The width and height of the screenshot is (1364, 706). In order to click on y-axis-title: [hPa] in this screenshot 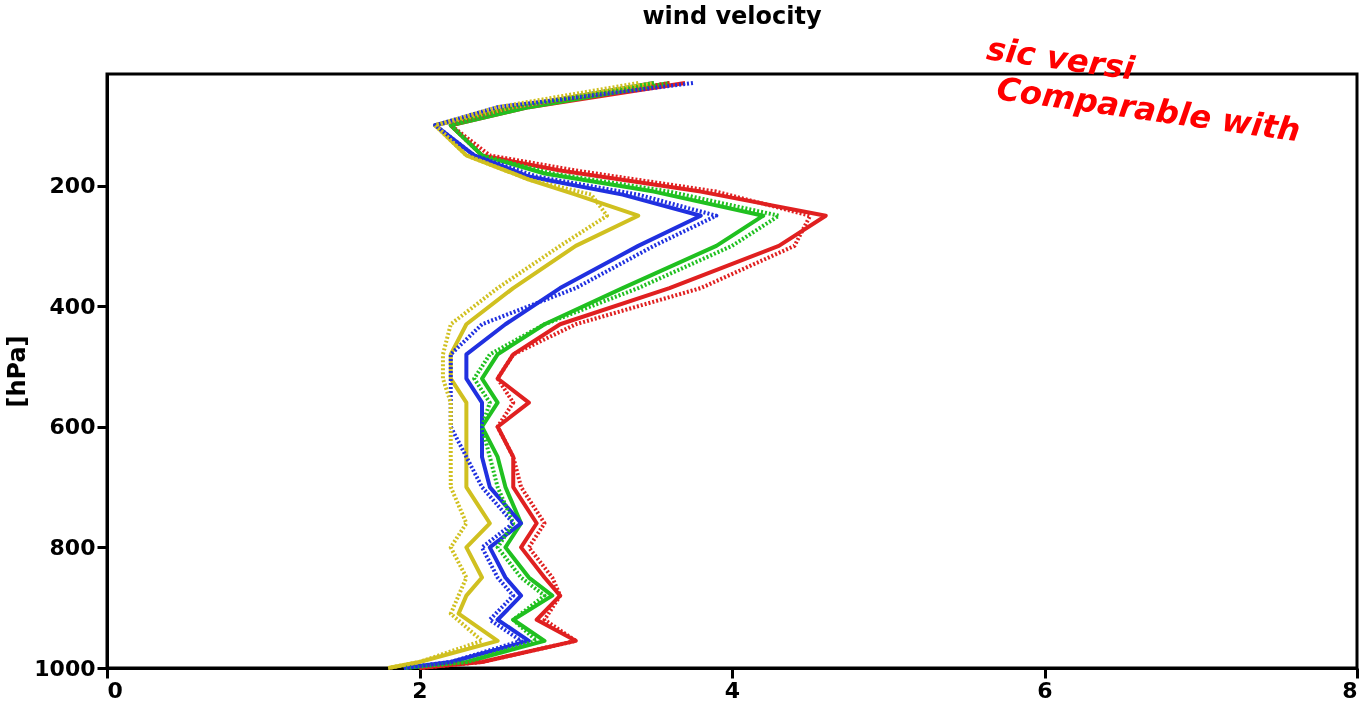, I will do `click(17, 371)`.